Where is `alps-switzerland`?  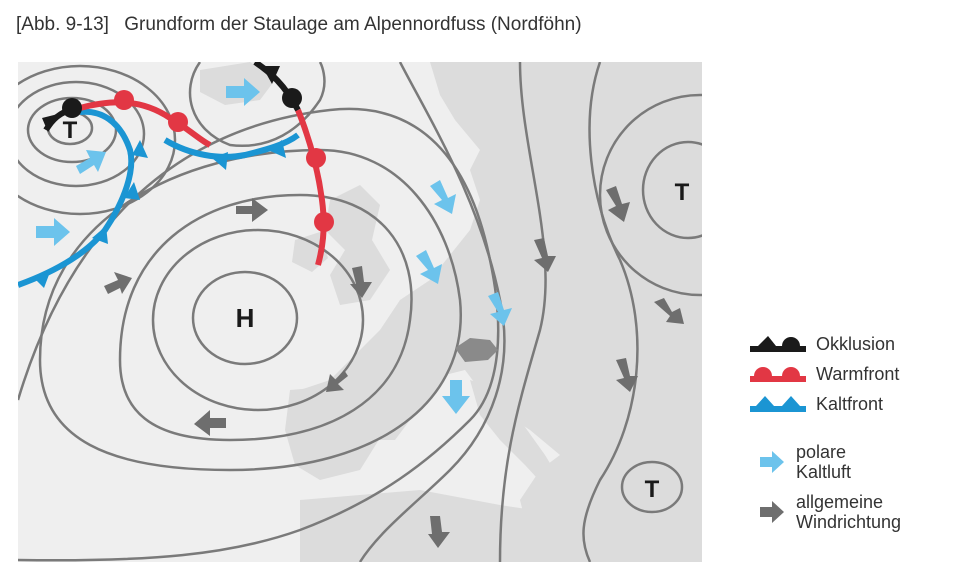 alps-switzerland is located at coordinates (476, 350).